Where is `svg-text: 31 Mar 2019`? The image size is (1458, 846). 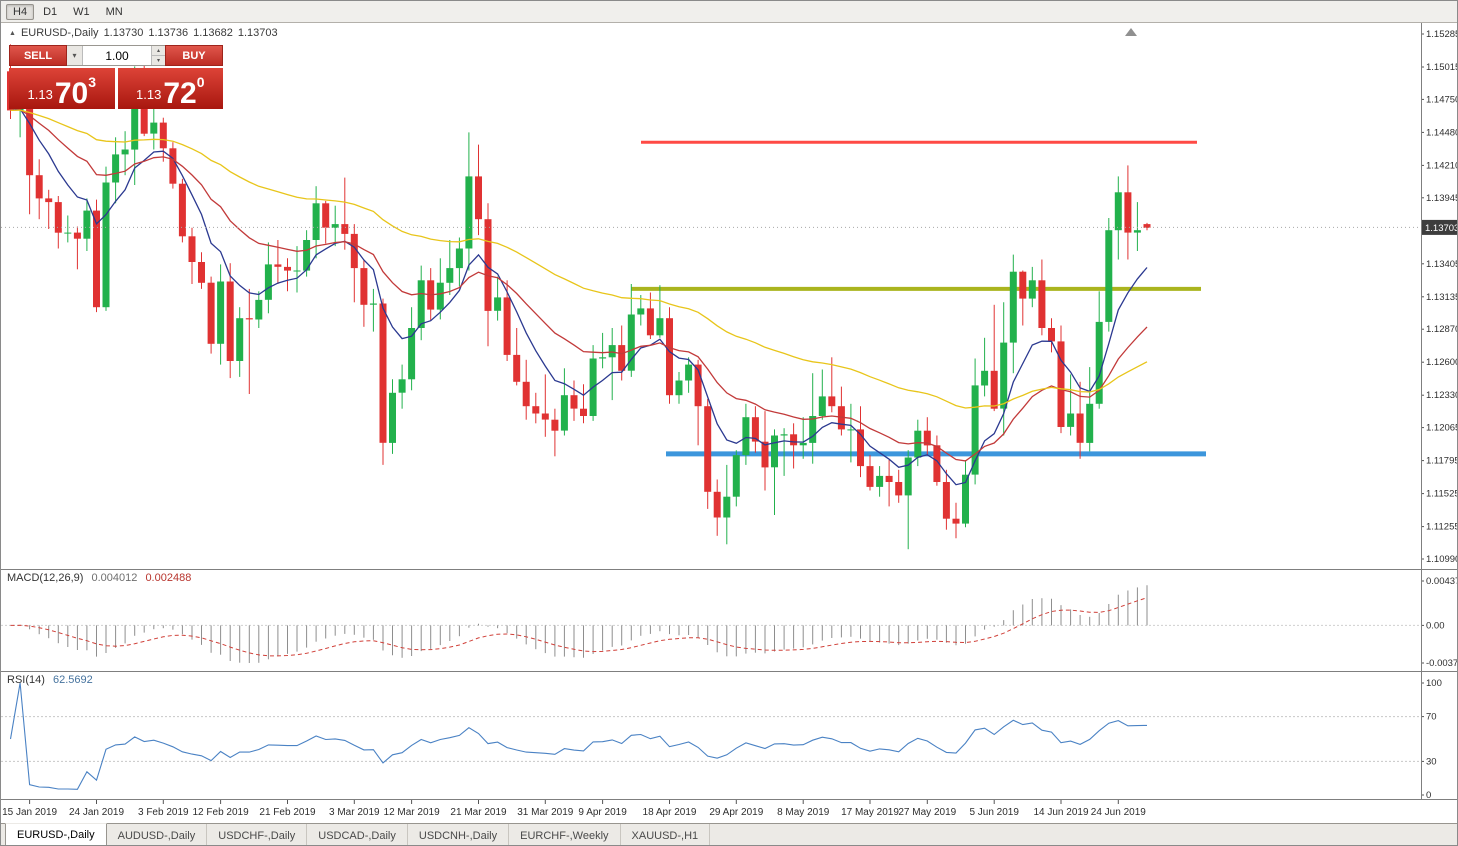 svg-text: 31 Mar 2019 is located at coordinates (545, 812).